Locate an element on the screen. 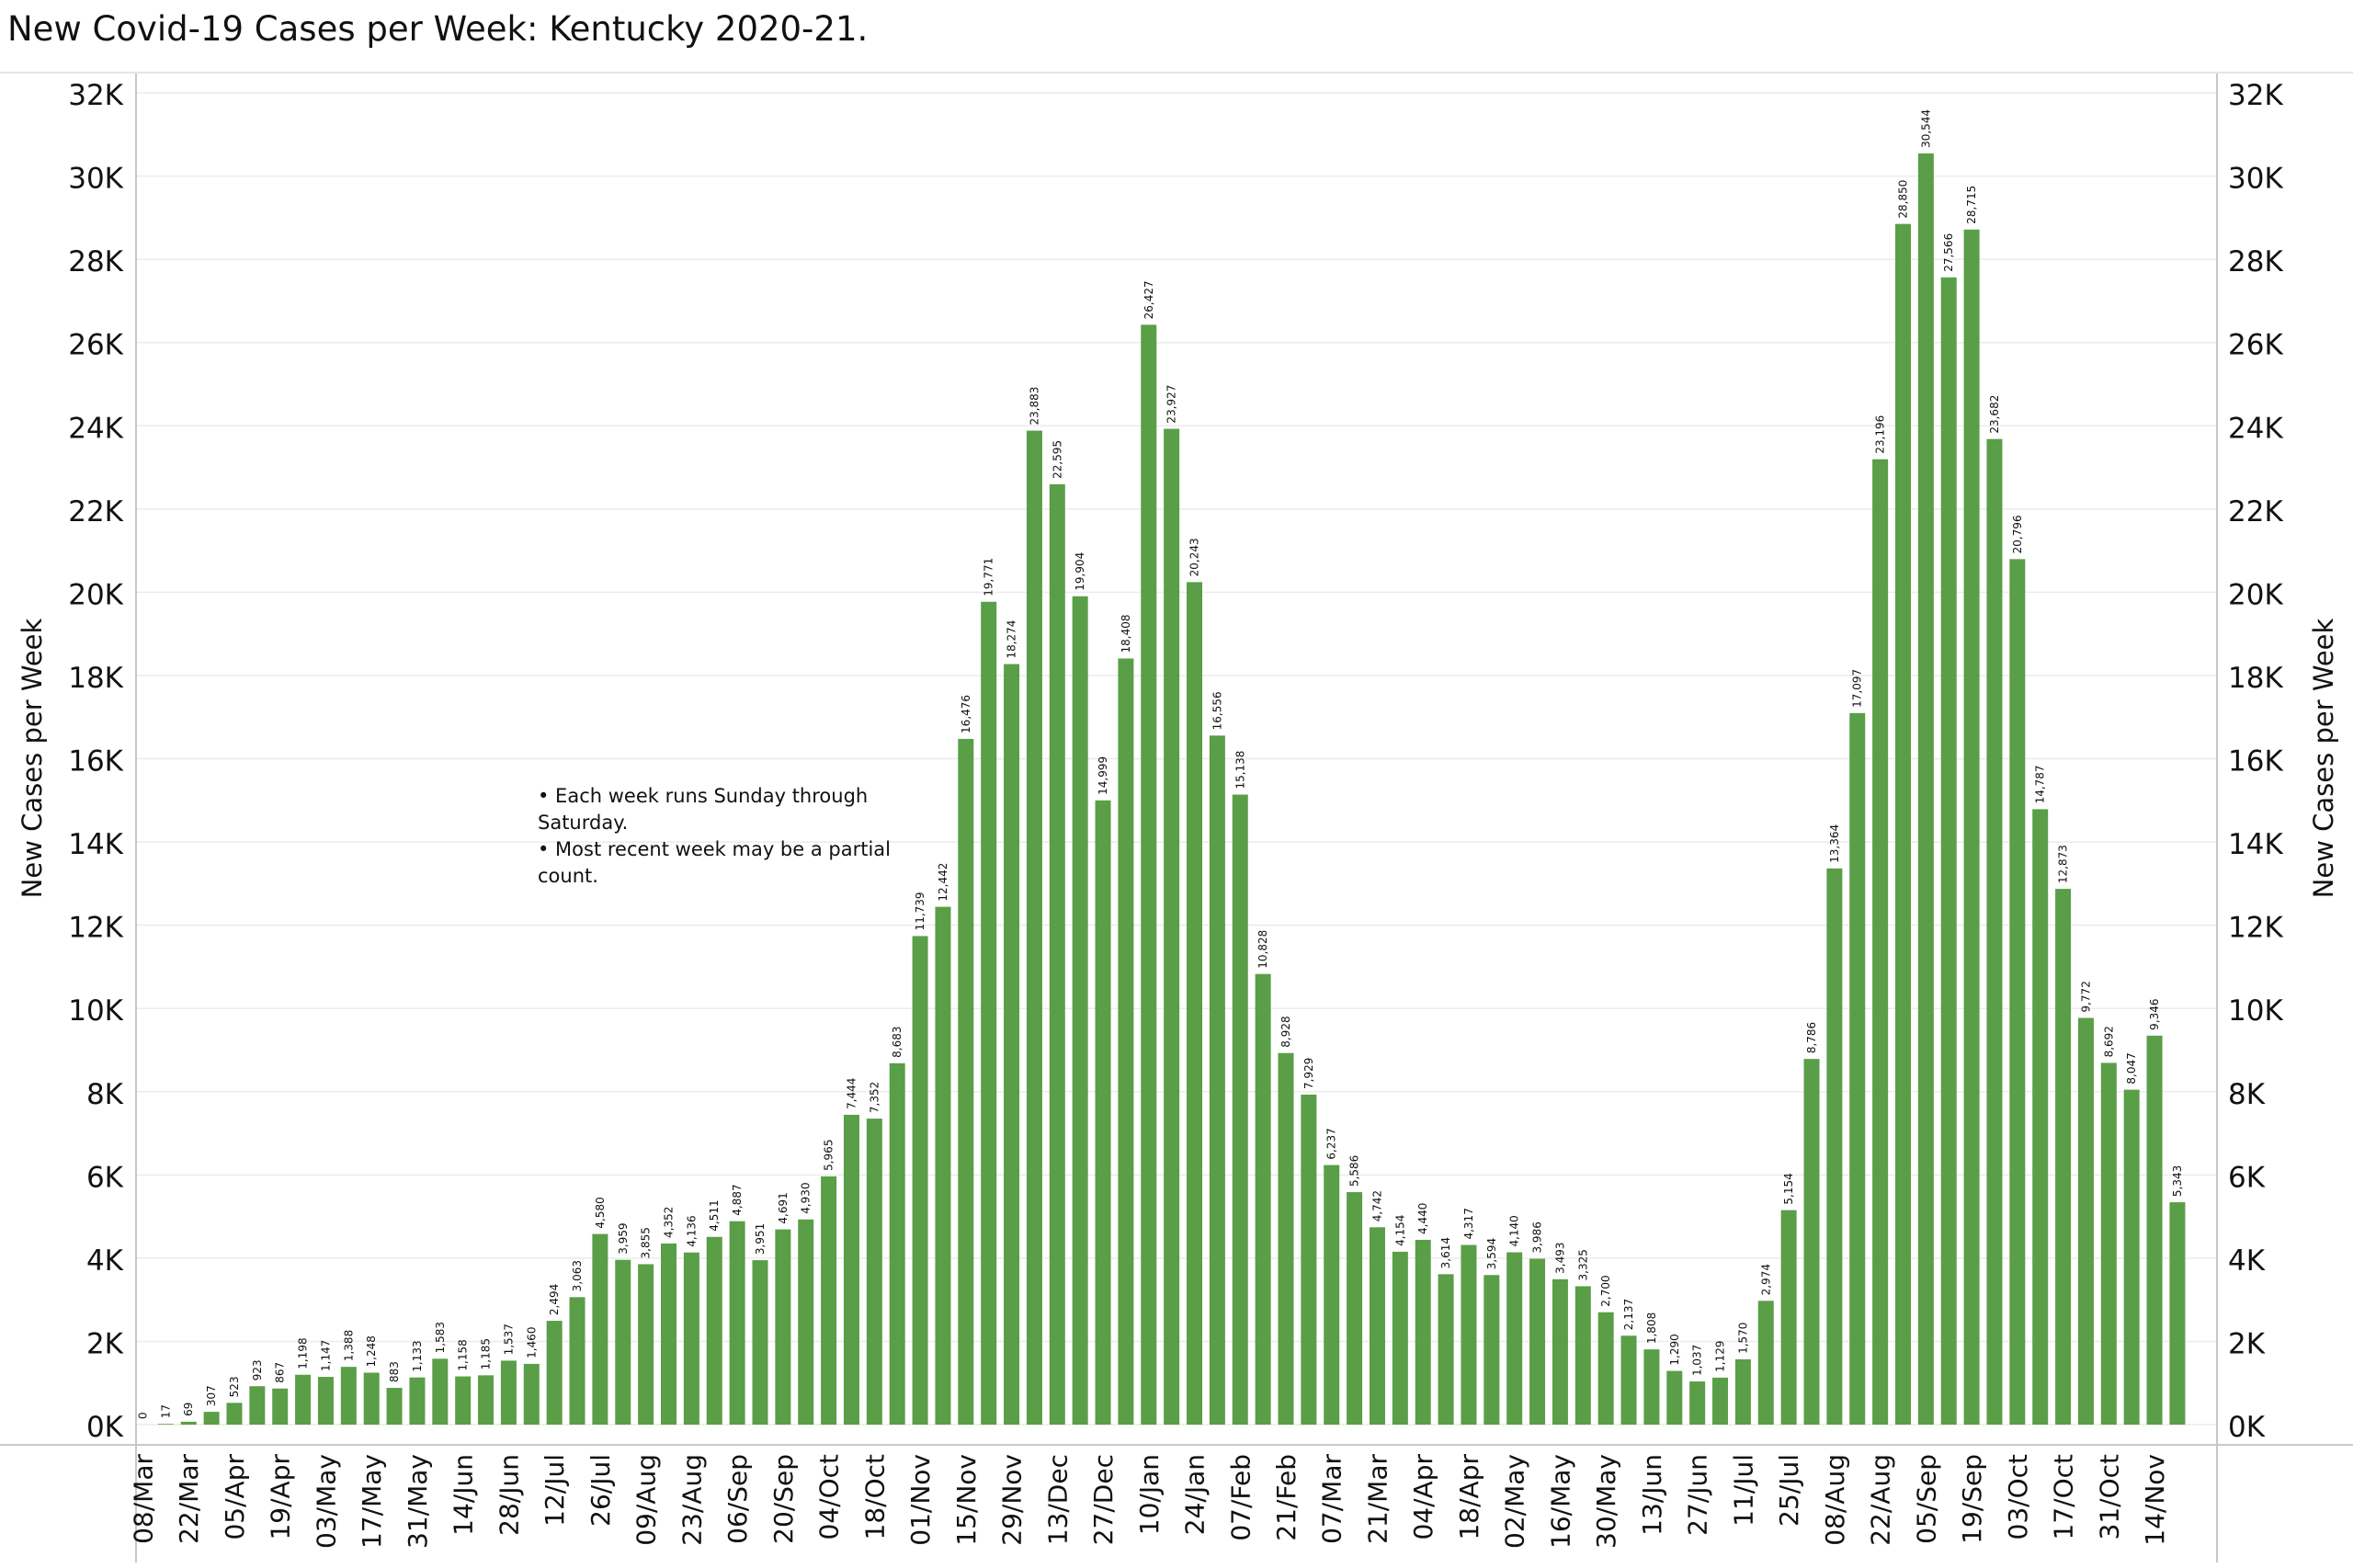  x-tick-label: 27/Dec is located at coordinates (1103, 1499).